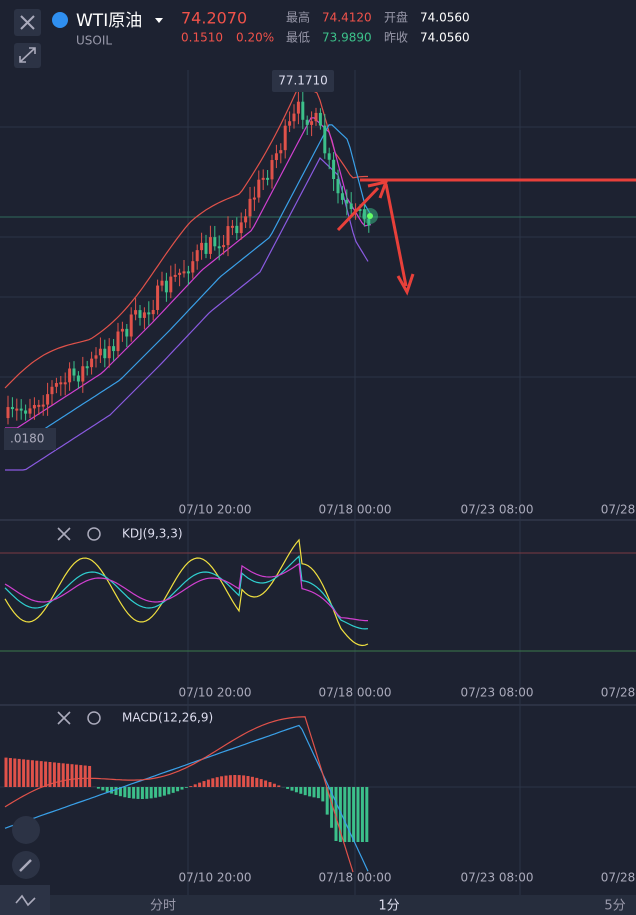 This screenshot has height=915, width=636. I want to click on stat-label: 开盘, so click(396, 17).